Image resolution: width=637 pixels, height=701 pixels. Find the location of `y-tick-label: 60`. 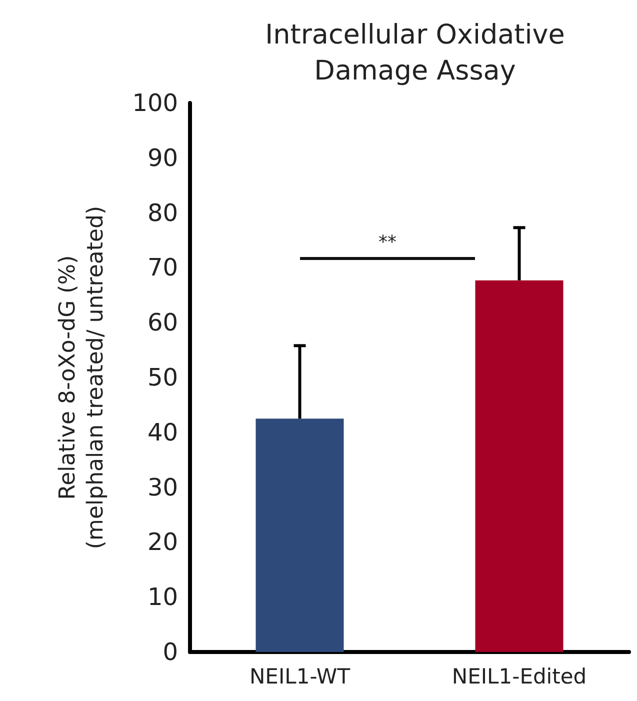

y-tick-label: 60 is located at coordinates (162, 322).